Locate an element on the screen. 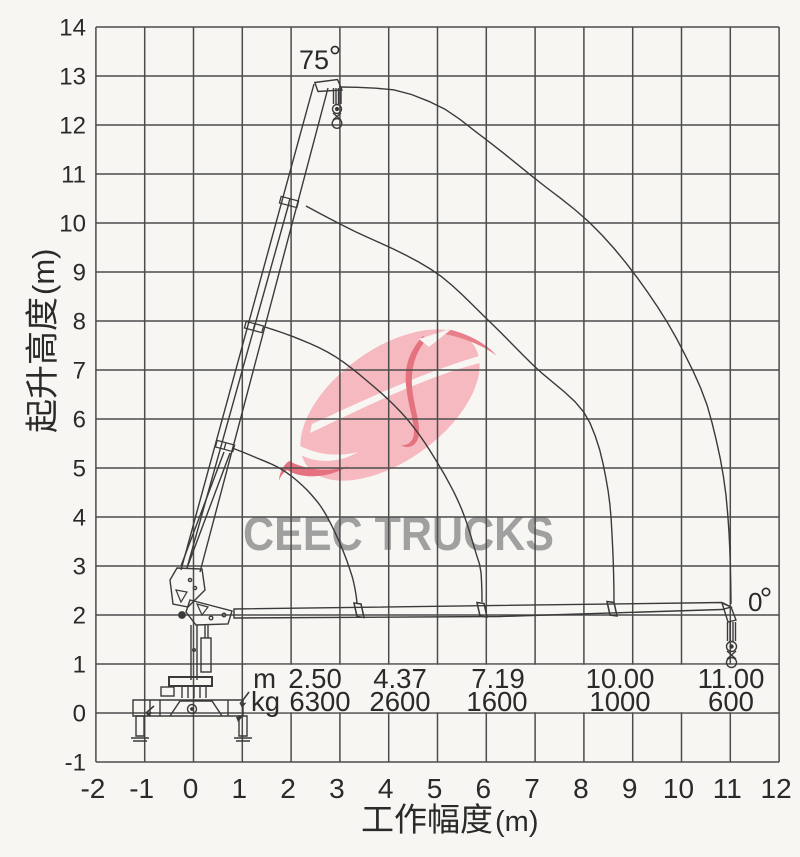  svg-text: 14 is located at coordinates (72, 28).